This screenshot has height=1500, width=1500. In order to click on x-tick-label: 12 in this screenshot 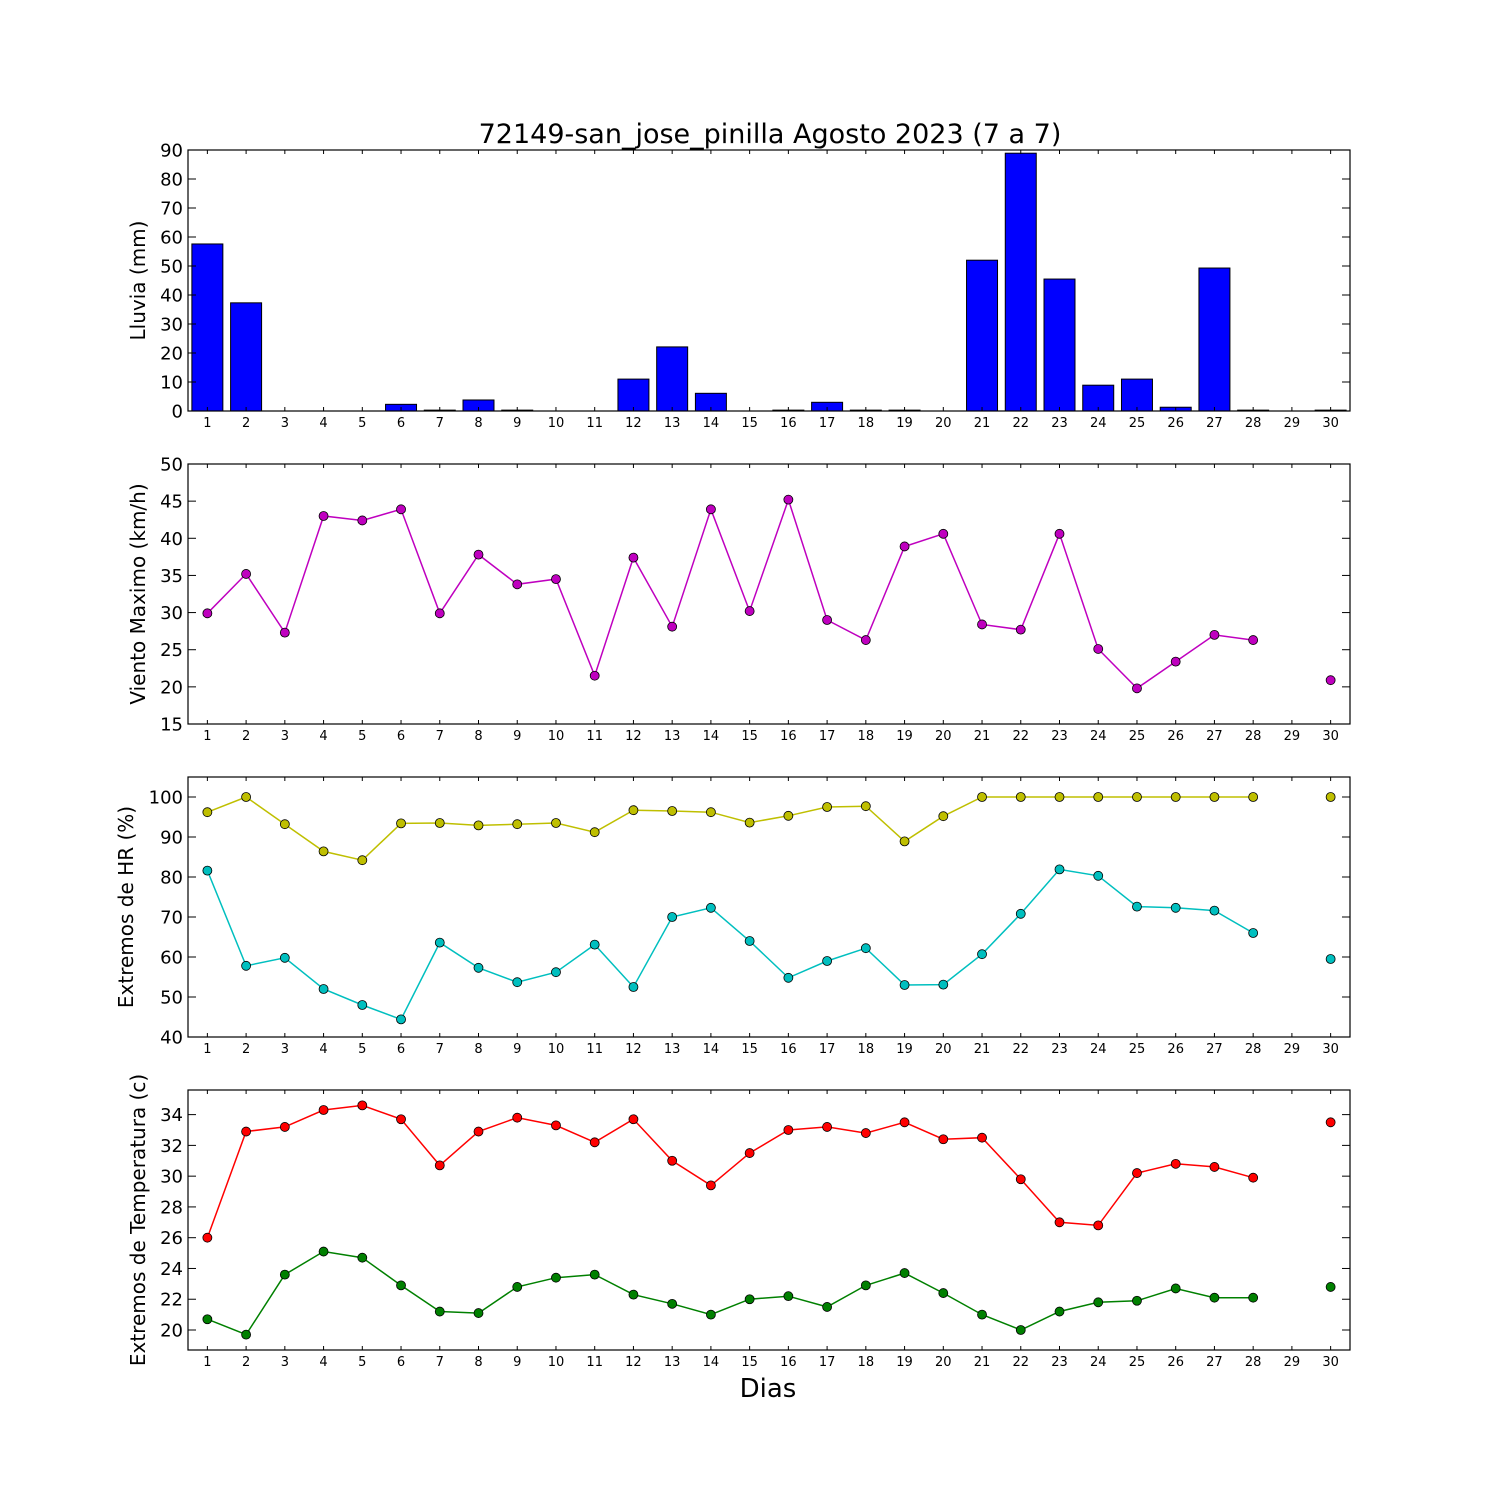, I will do `click(633, 736)`.